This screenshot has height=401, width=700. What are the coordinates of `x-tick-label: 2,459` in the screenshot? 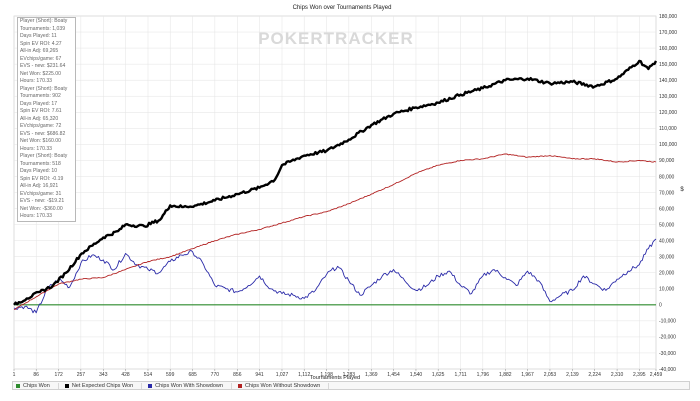 It's located at (656, 375).